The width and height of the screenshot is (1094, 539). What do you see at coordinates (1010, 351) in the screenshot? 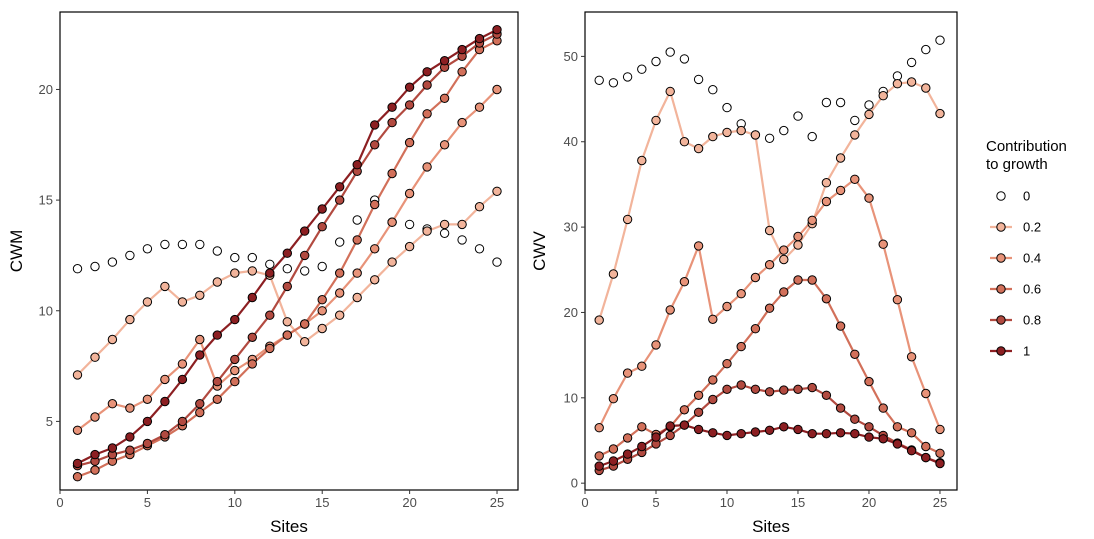
I see `legend-item-1: 1` at bounding box center [1010, 351].